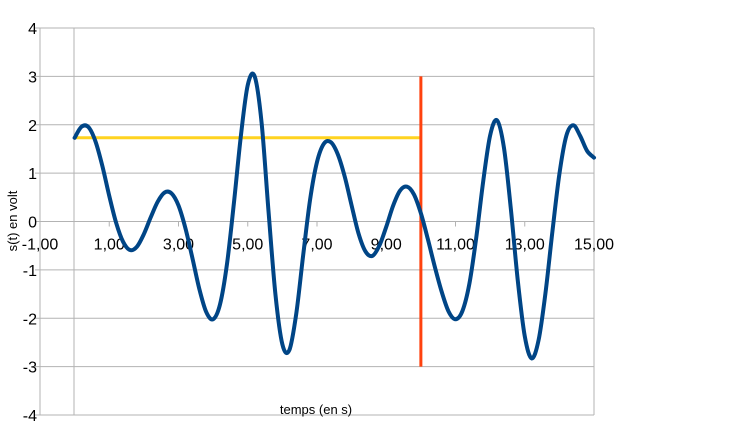 The height and width of the screenshot is (425, 756). What do you see at coordinates (525, 245) in the screenshot?
I see `x-tick-label: 13,00` at bounding box center [525, 245].